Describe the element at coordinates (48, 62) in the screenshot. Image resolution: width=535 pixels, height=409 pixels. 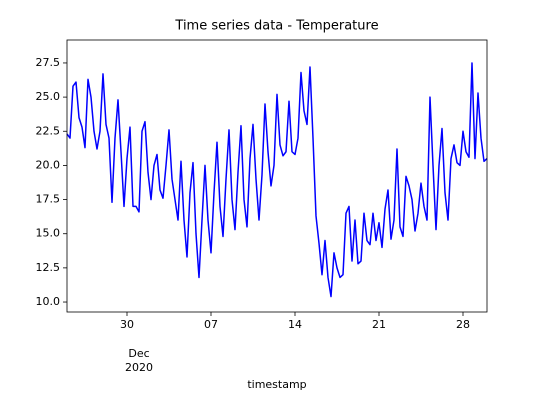
I see `y-tick-label: 27.5` at that location.